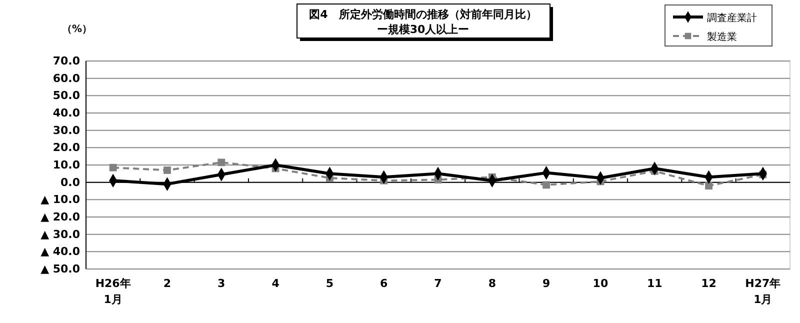  Describe the element at coordinates (276, 283) in the screenshot. I see `x-tick-label: 4` at that location.